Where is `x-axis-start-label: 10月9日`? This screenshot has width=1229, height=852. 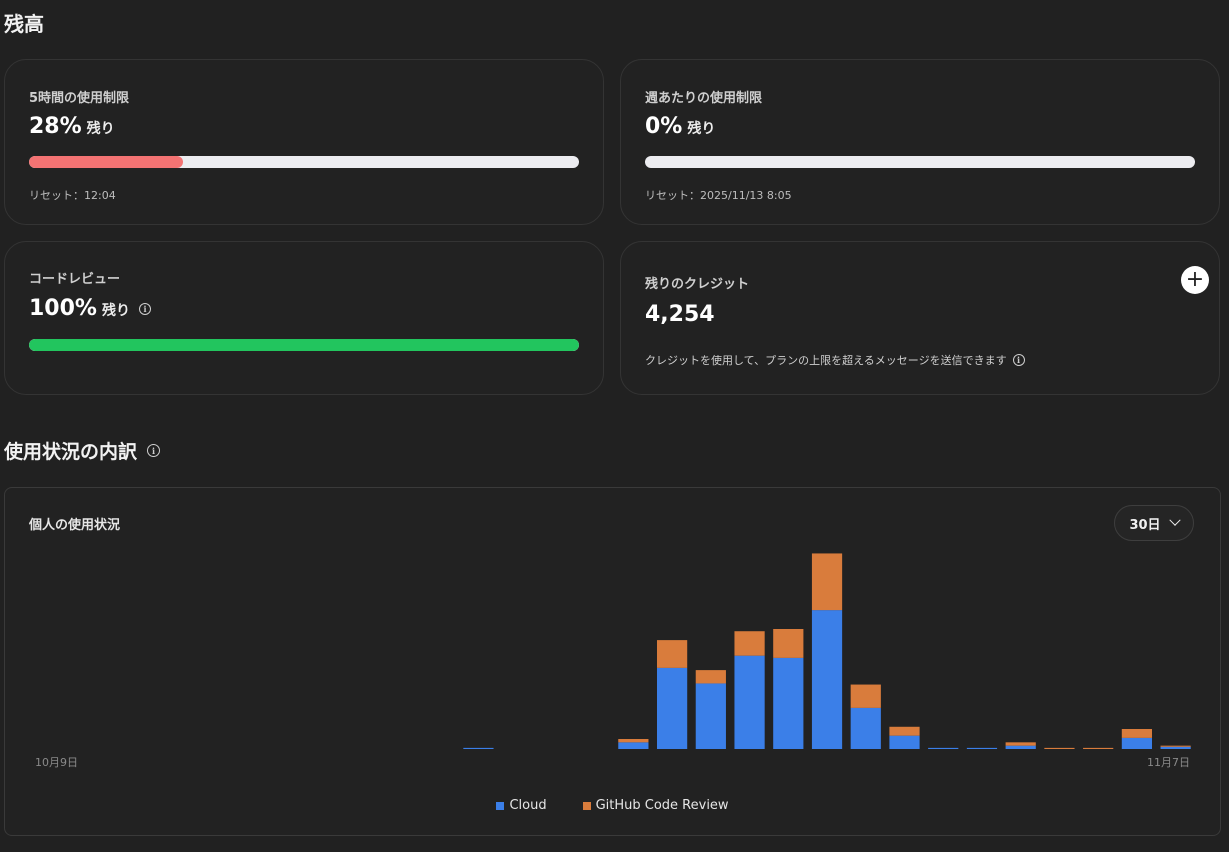
x-axis-start-label: 10月9日 is located at coordinates (56, 762).